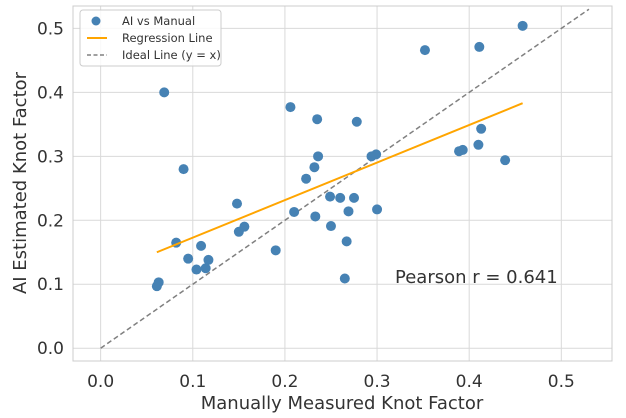  I want to click on x-tick-label: 0.3, so click(377, 382).